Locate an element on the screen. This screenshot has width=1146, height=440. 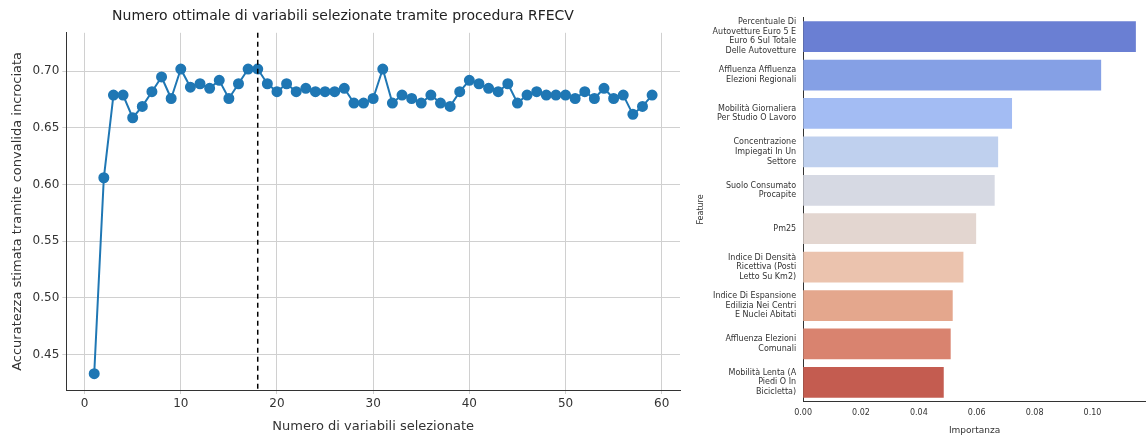
y-tick-label: Indice Di Espansione Edilizia Nei Centri E Nuclei Abitati is located at coordinates (755, 305).